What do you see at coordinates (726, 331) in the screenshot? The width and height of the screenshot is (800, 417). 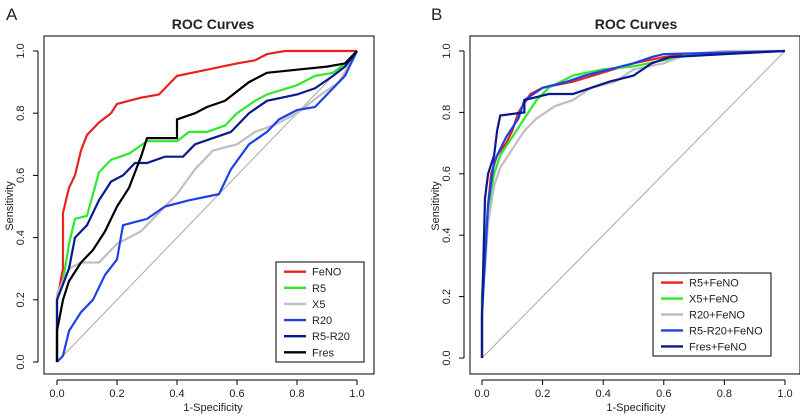 I see `legend-label: R5-R20+FeNO` at bounding box center [726, 331].